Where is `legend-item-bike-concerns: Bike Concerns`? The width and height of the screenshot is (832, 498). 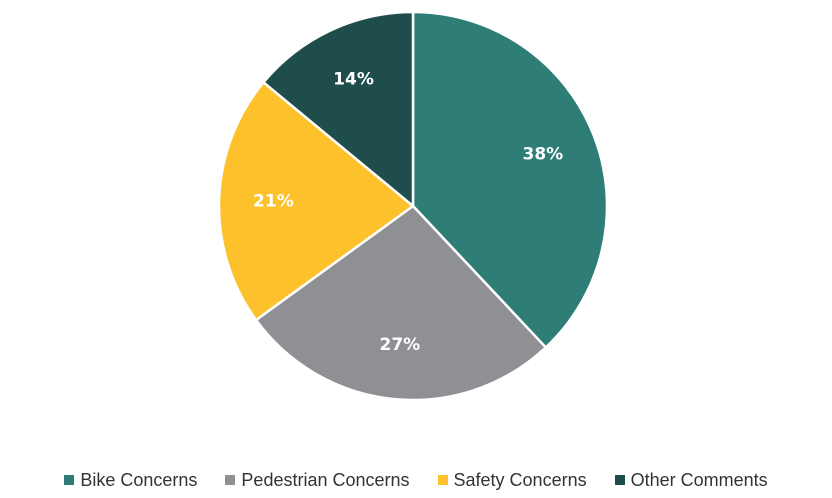
legend-item-bike-concerns: Bike Concerns is located at coordinates (130, 480).